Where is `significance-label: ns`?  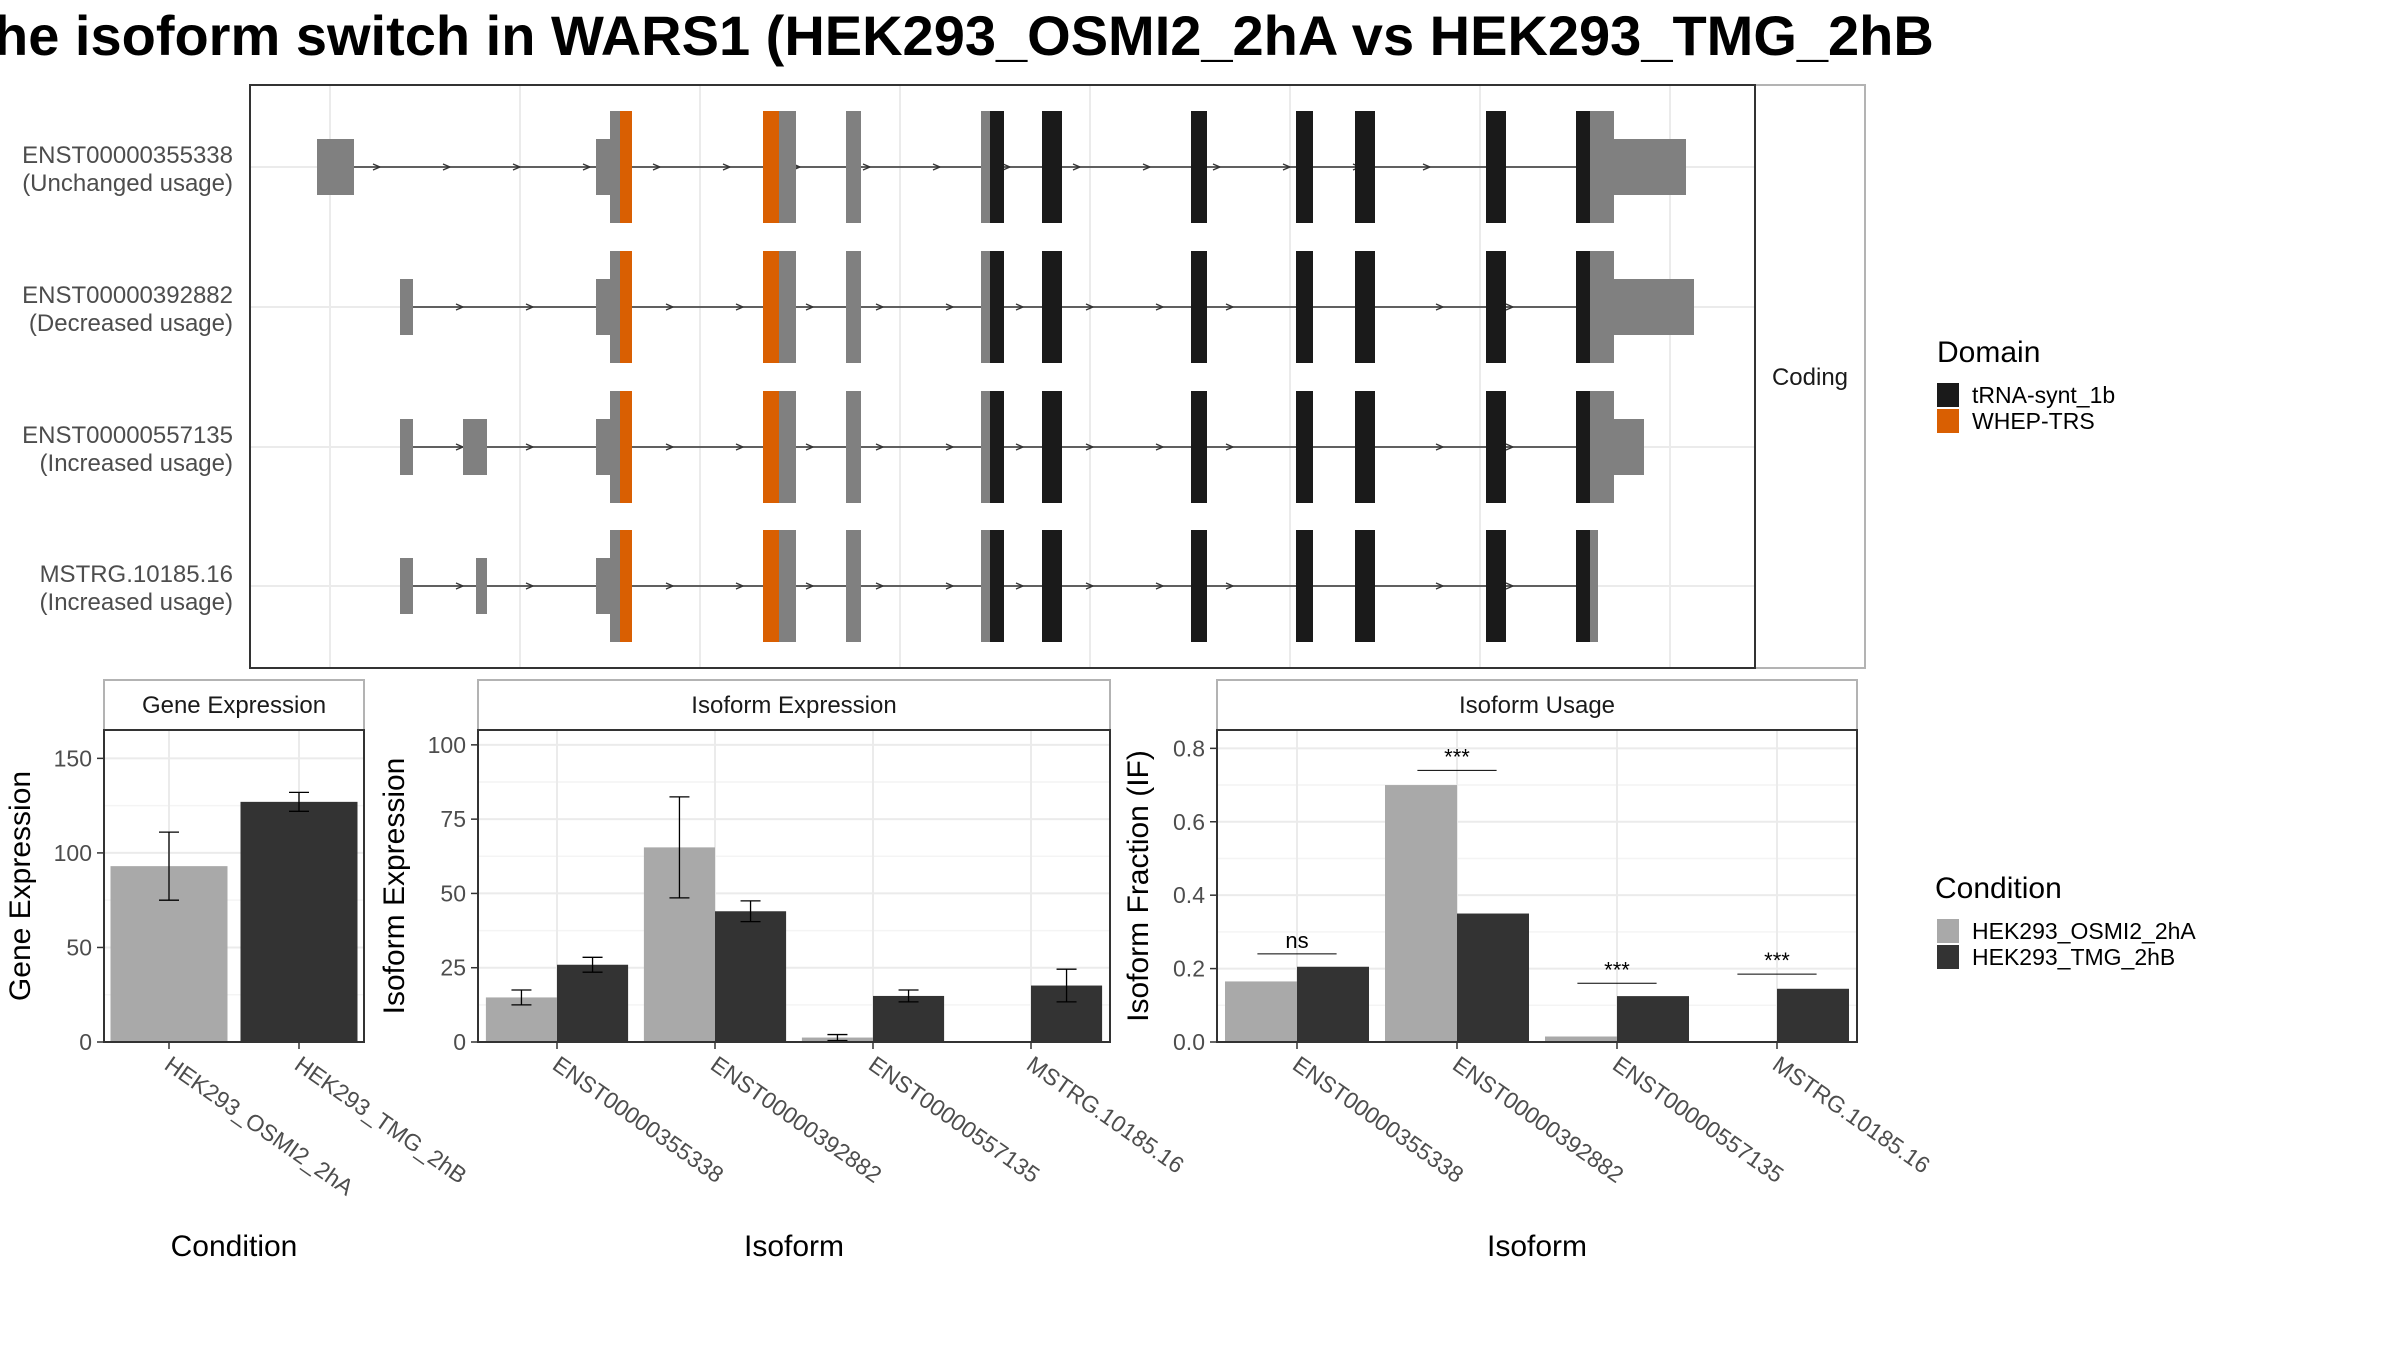 significance-label: ns is located at coordinates (1296, 940).